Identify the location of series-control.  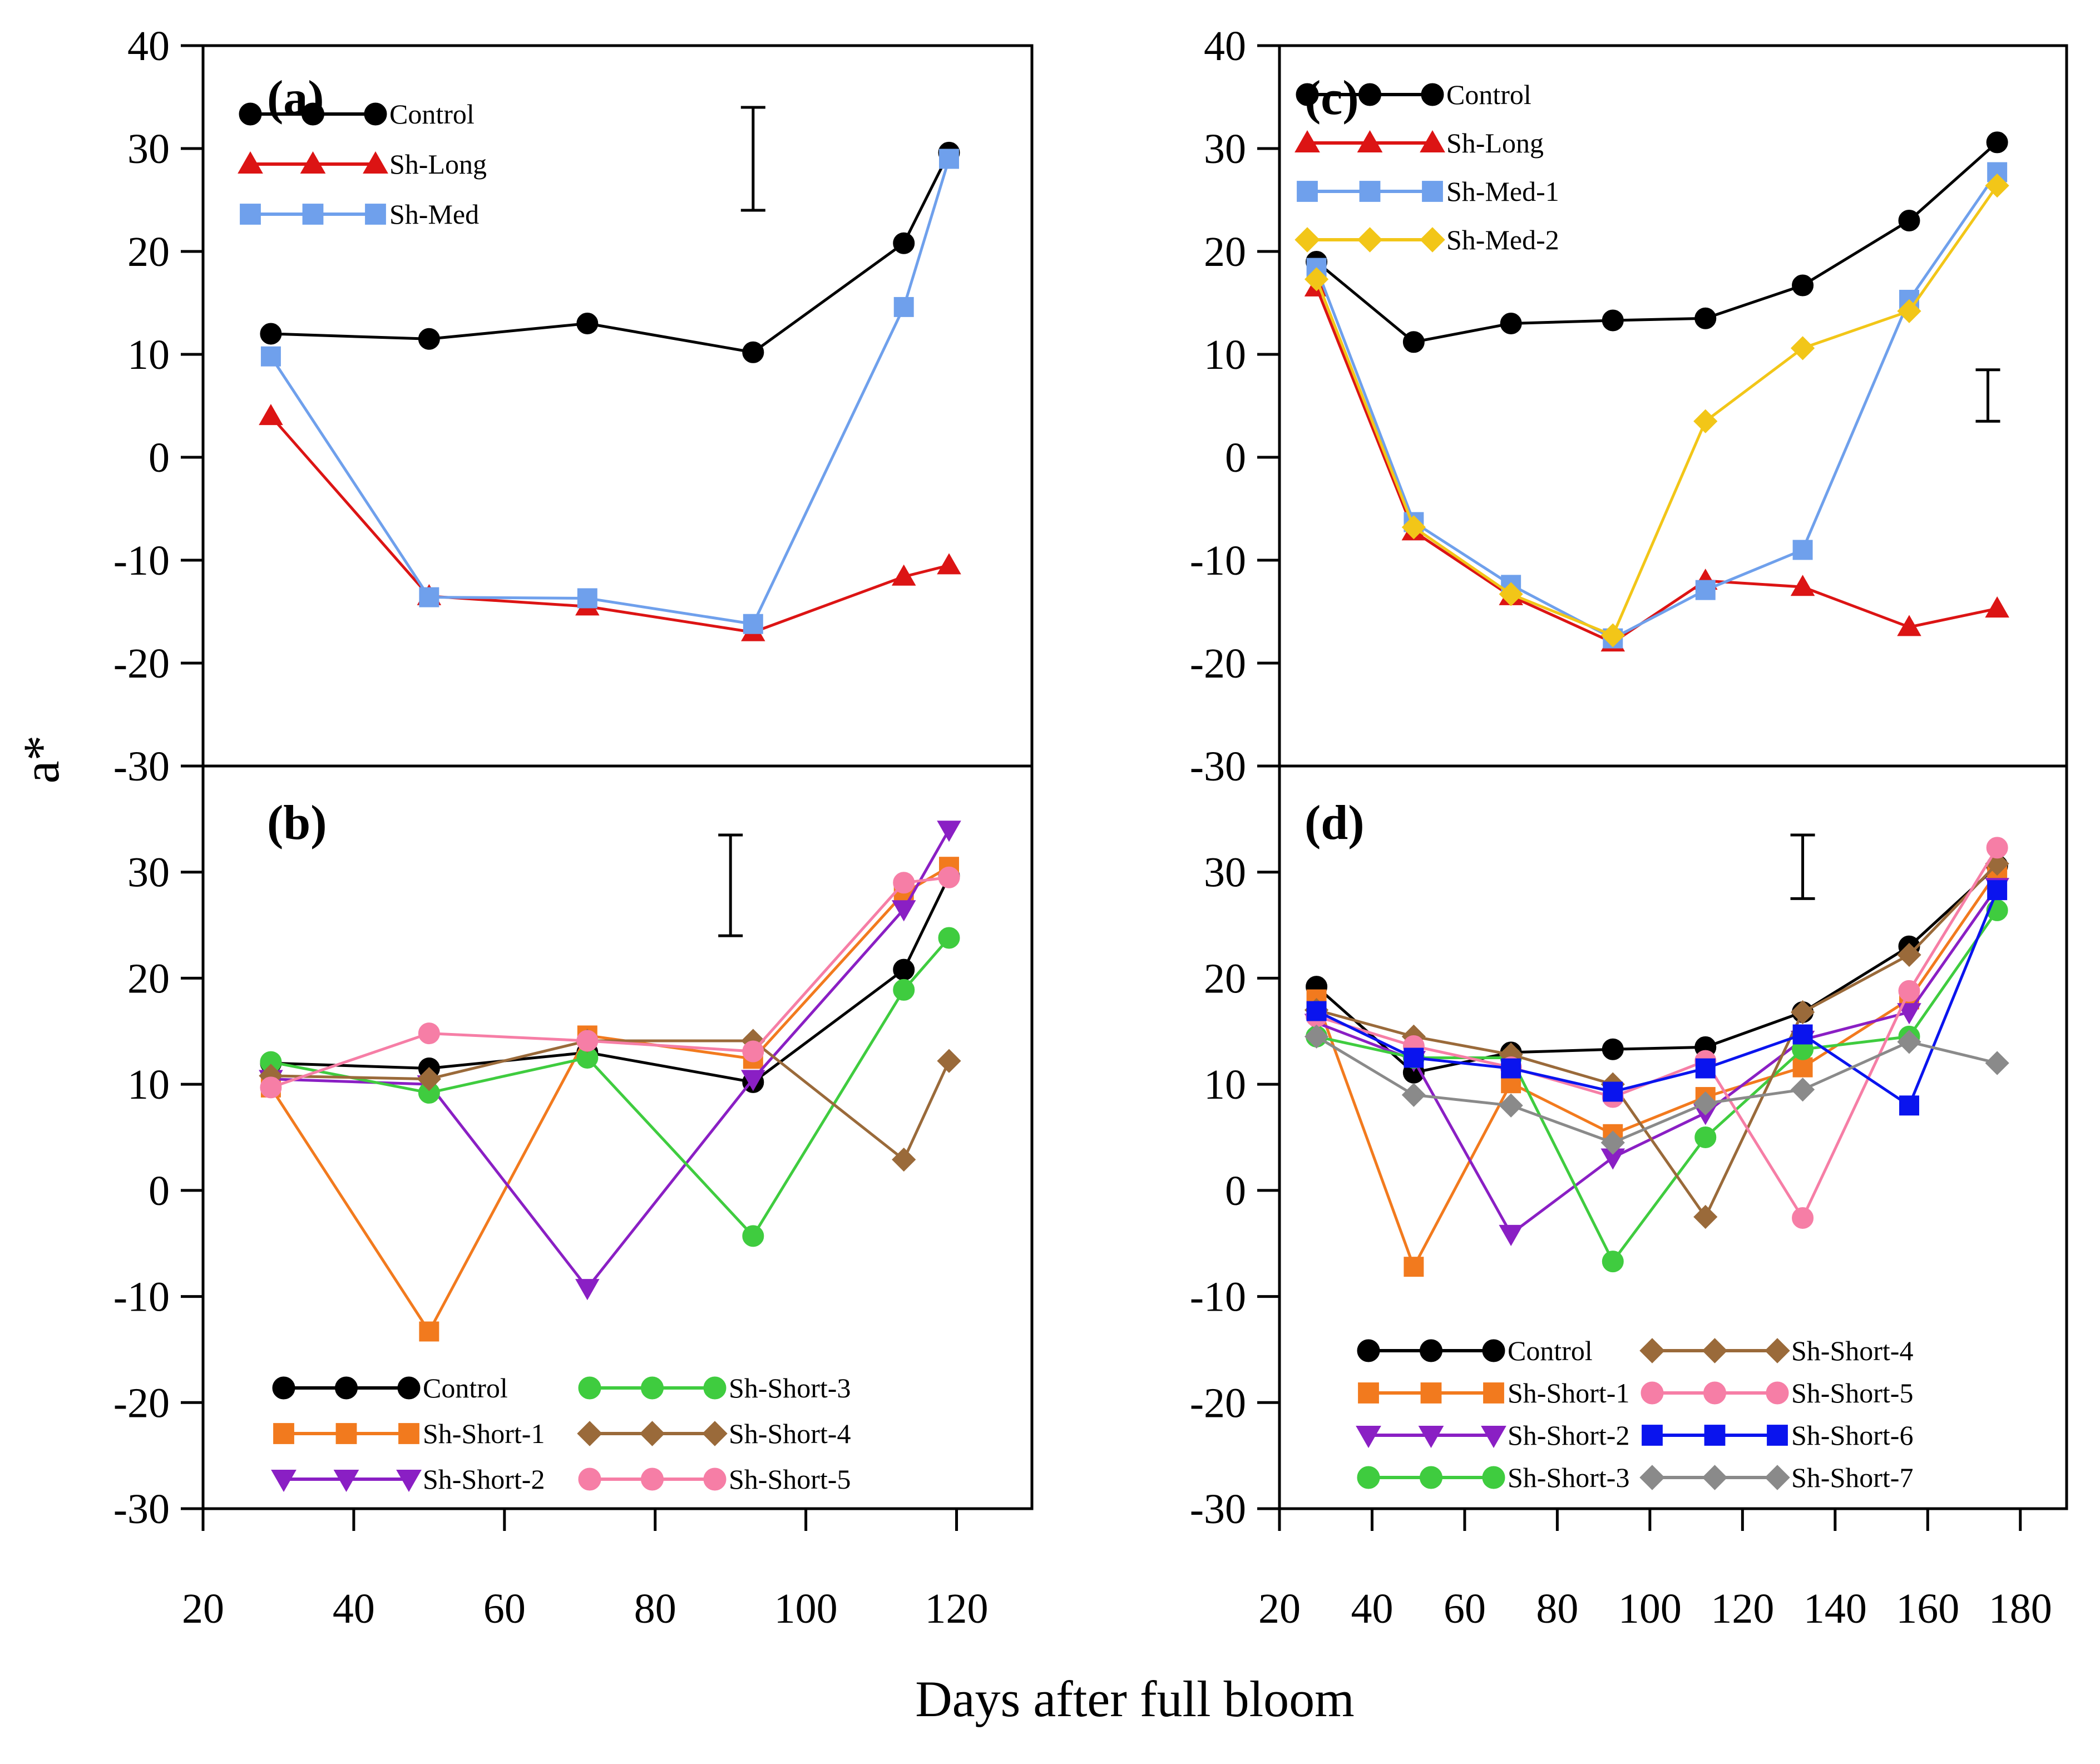
(610, 979).